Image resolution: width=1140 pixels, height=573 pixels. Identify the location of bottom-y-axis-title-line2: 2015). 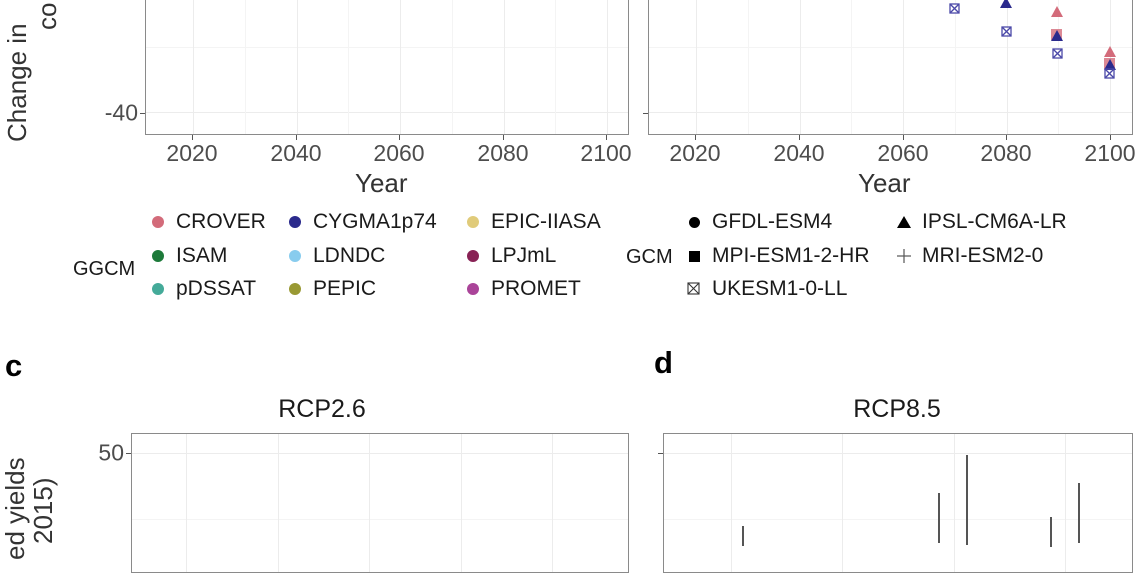
(43, 511).